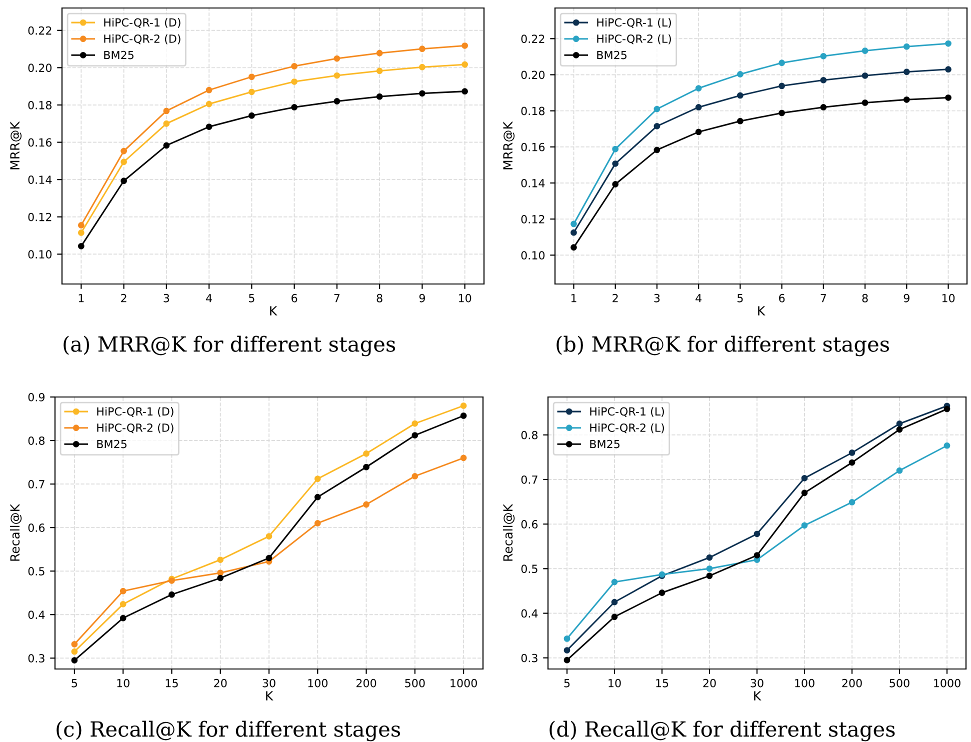 Image resolution: width=971 pixels, height=742 pixels. What do you see at coordinates (230, 346) in the screenshot?
I see `text: (a) MRR@K for different stages` at bounding box center [230, 346].